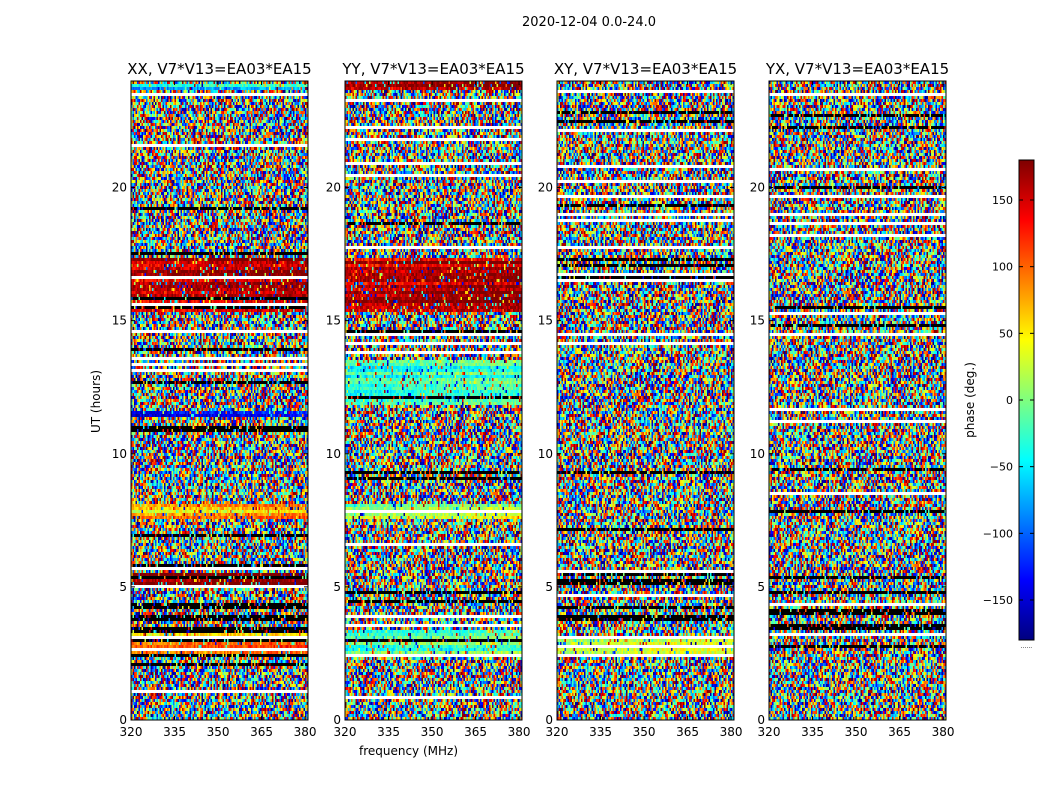 Image resolution: width=1050 pixels, height=800 pixels. I want to click on panel-title: XX, V7*V13=EA03*EA15, so click(219, 69).